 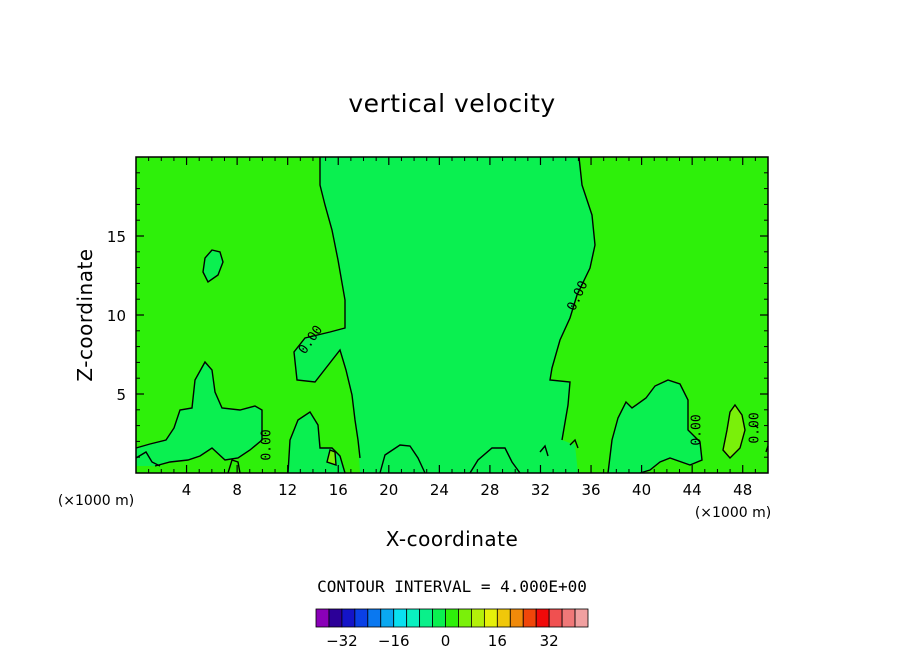 I want to click on contour-interval-label: CONTOUR INTERVAL = 4.000E+00, so click(x=452, y=586).